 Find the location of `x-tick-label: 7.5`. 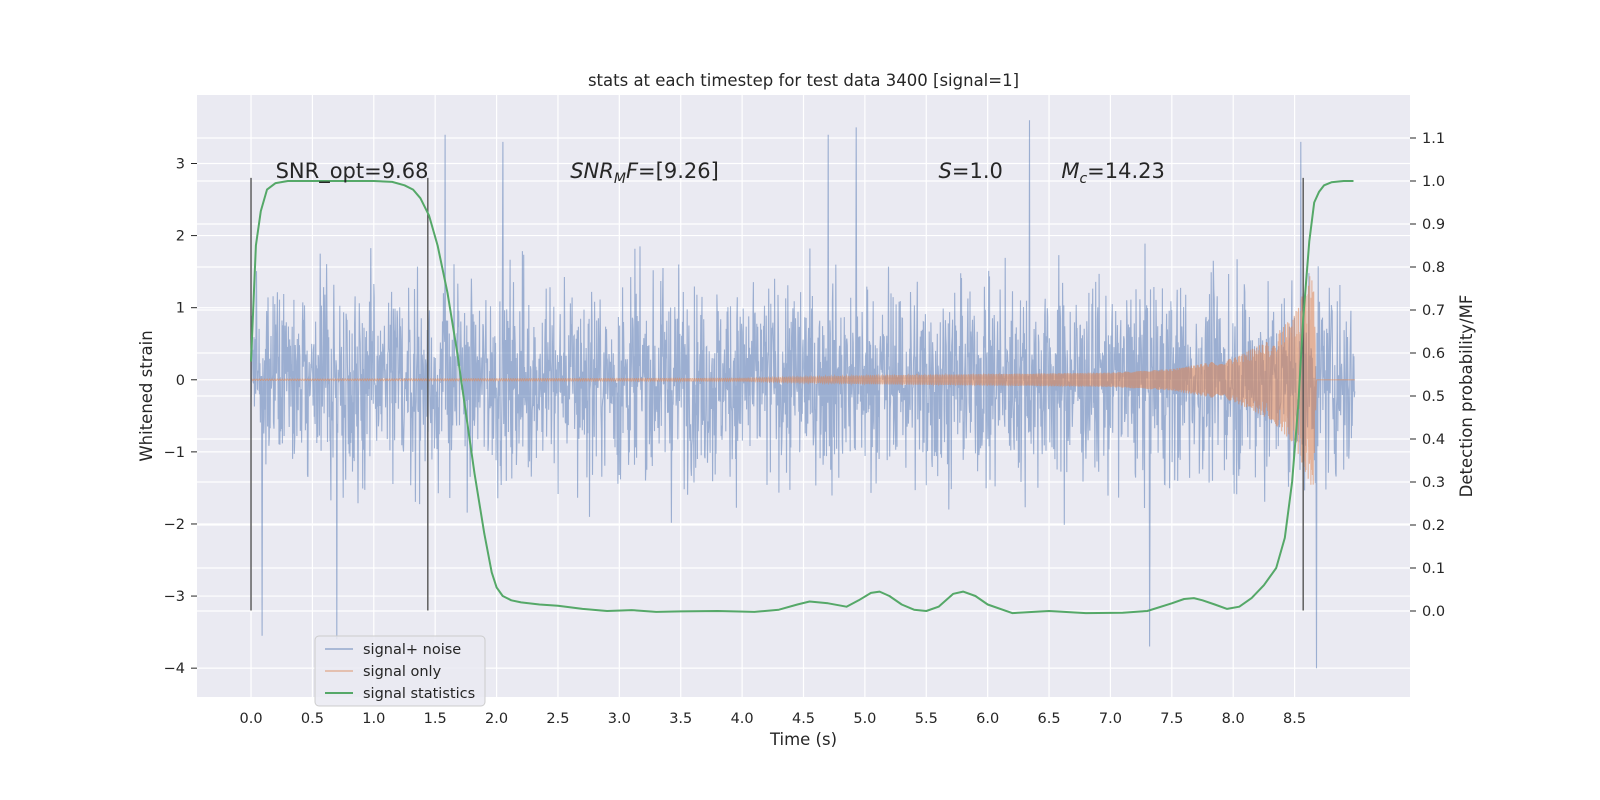

x-tick-label: 7.5 is located at coordinates (1171, 719).